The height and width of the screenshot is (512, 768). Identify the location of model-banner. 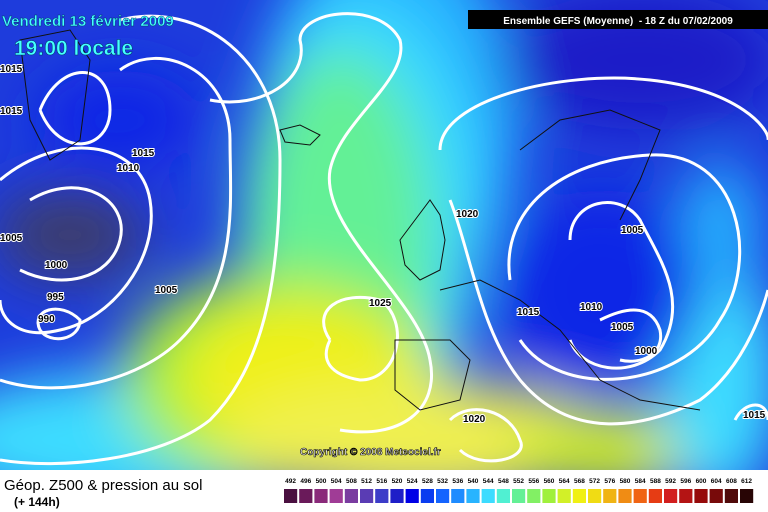
(618, 19).